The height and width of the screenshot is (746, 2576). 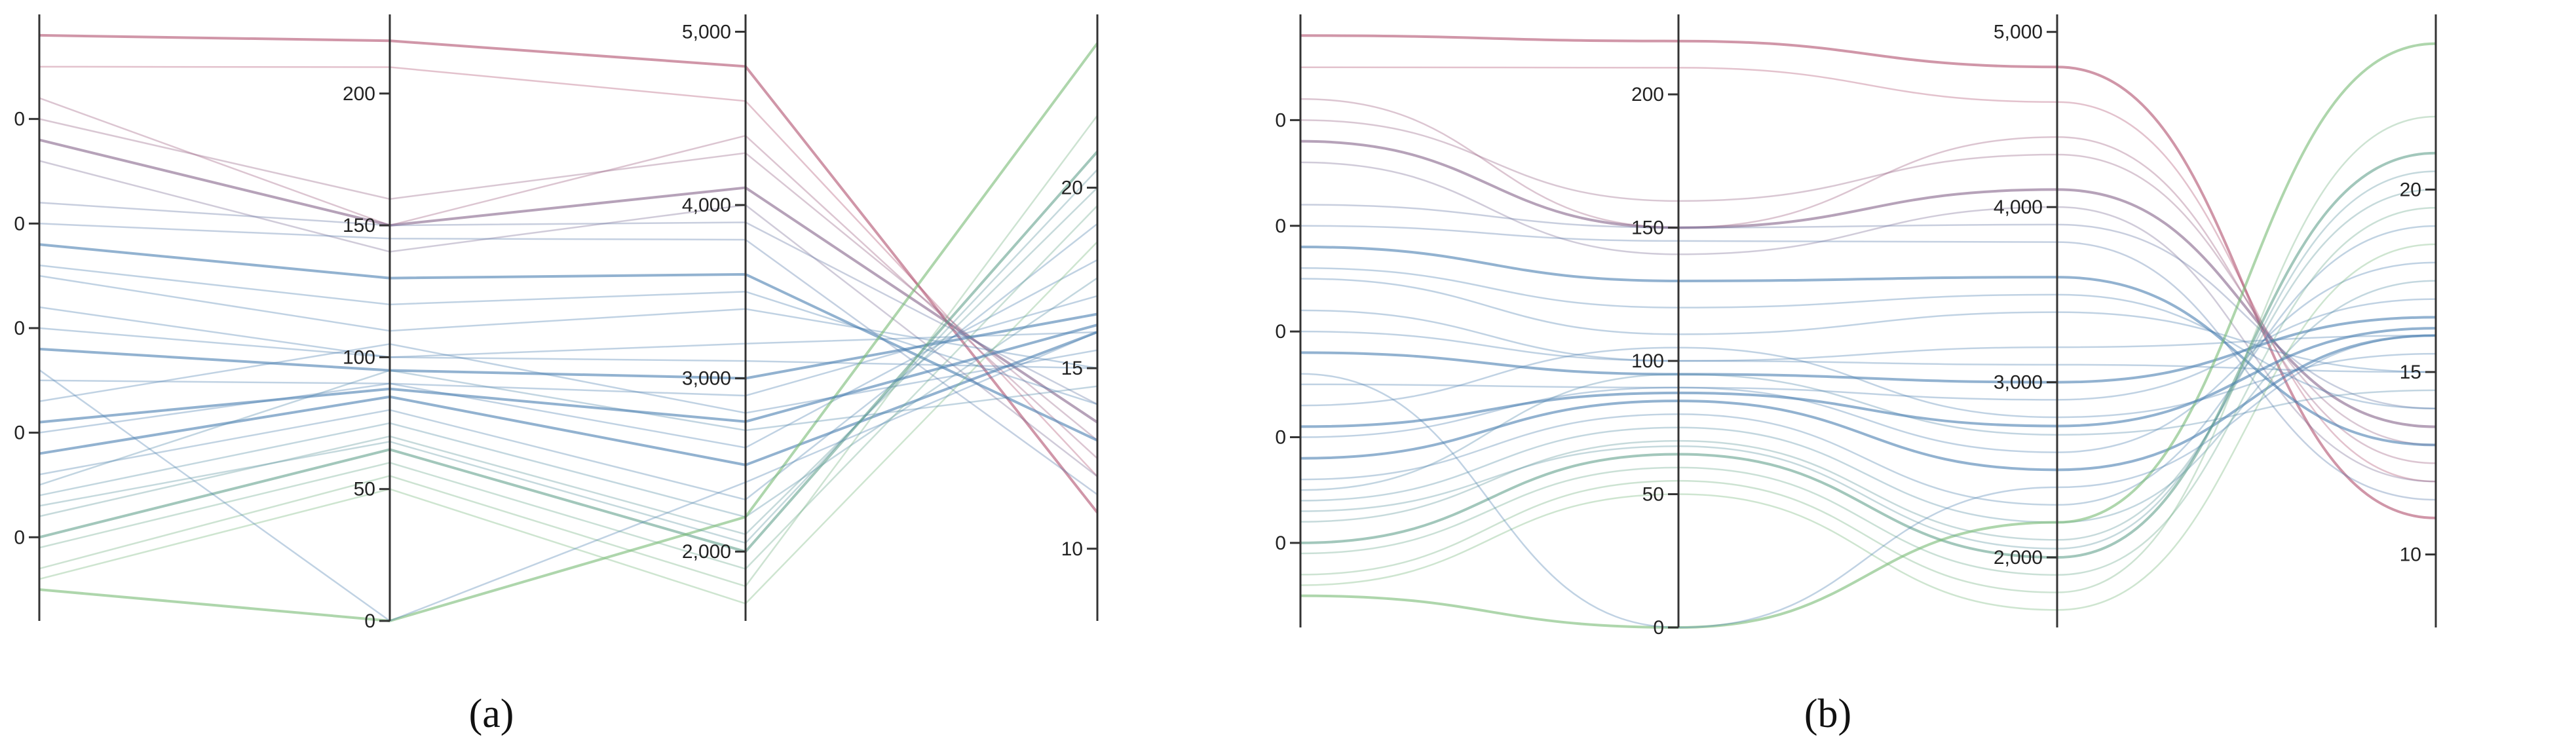 What do you see at coordinates (1827, 714) in the screenshot?
I see `panel-b-caption: (b)` at bounding box center [1827, 714].